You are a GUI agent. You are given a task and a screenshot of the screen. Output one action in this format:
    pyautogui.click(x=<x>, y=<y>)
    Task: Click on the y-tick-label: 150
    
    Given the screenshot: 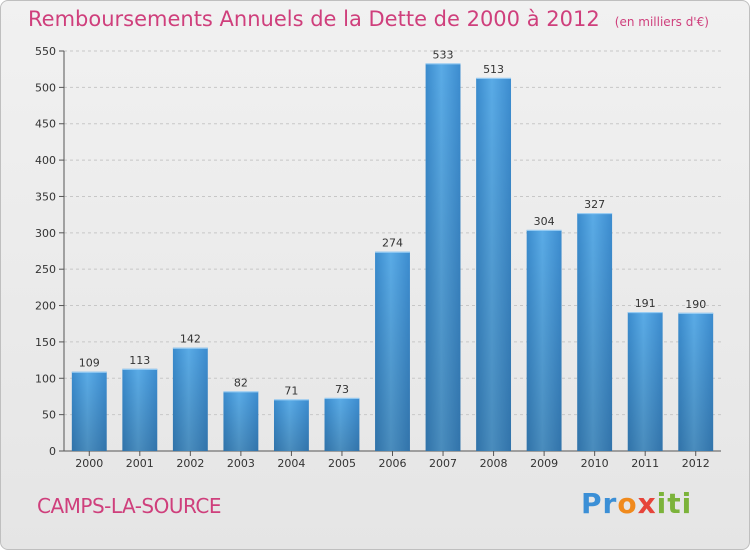 What is the action you would take?
    pyautogui.click(x=45, y=342)
    